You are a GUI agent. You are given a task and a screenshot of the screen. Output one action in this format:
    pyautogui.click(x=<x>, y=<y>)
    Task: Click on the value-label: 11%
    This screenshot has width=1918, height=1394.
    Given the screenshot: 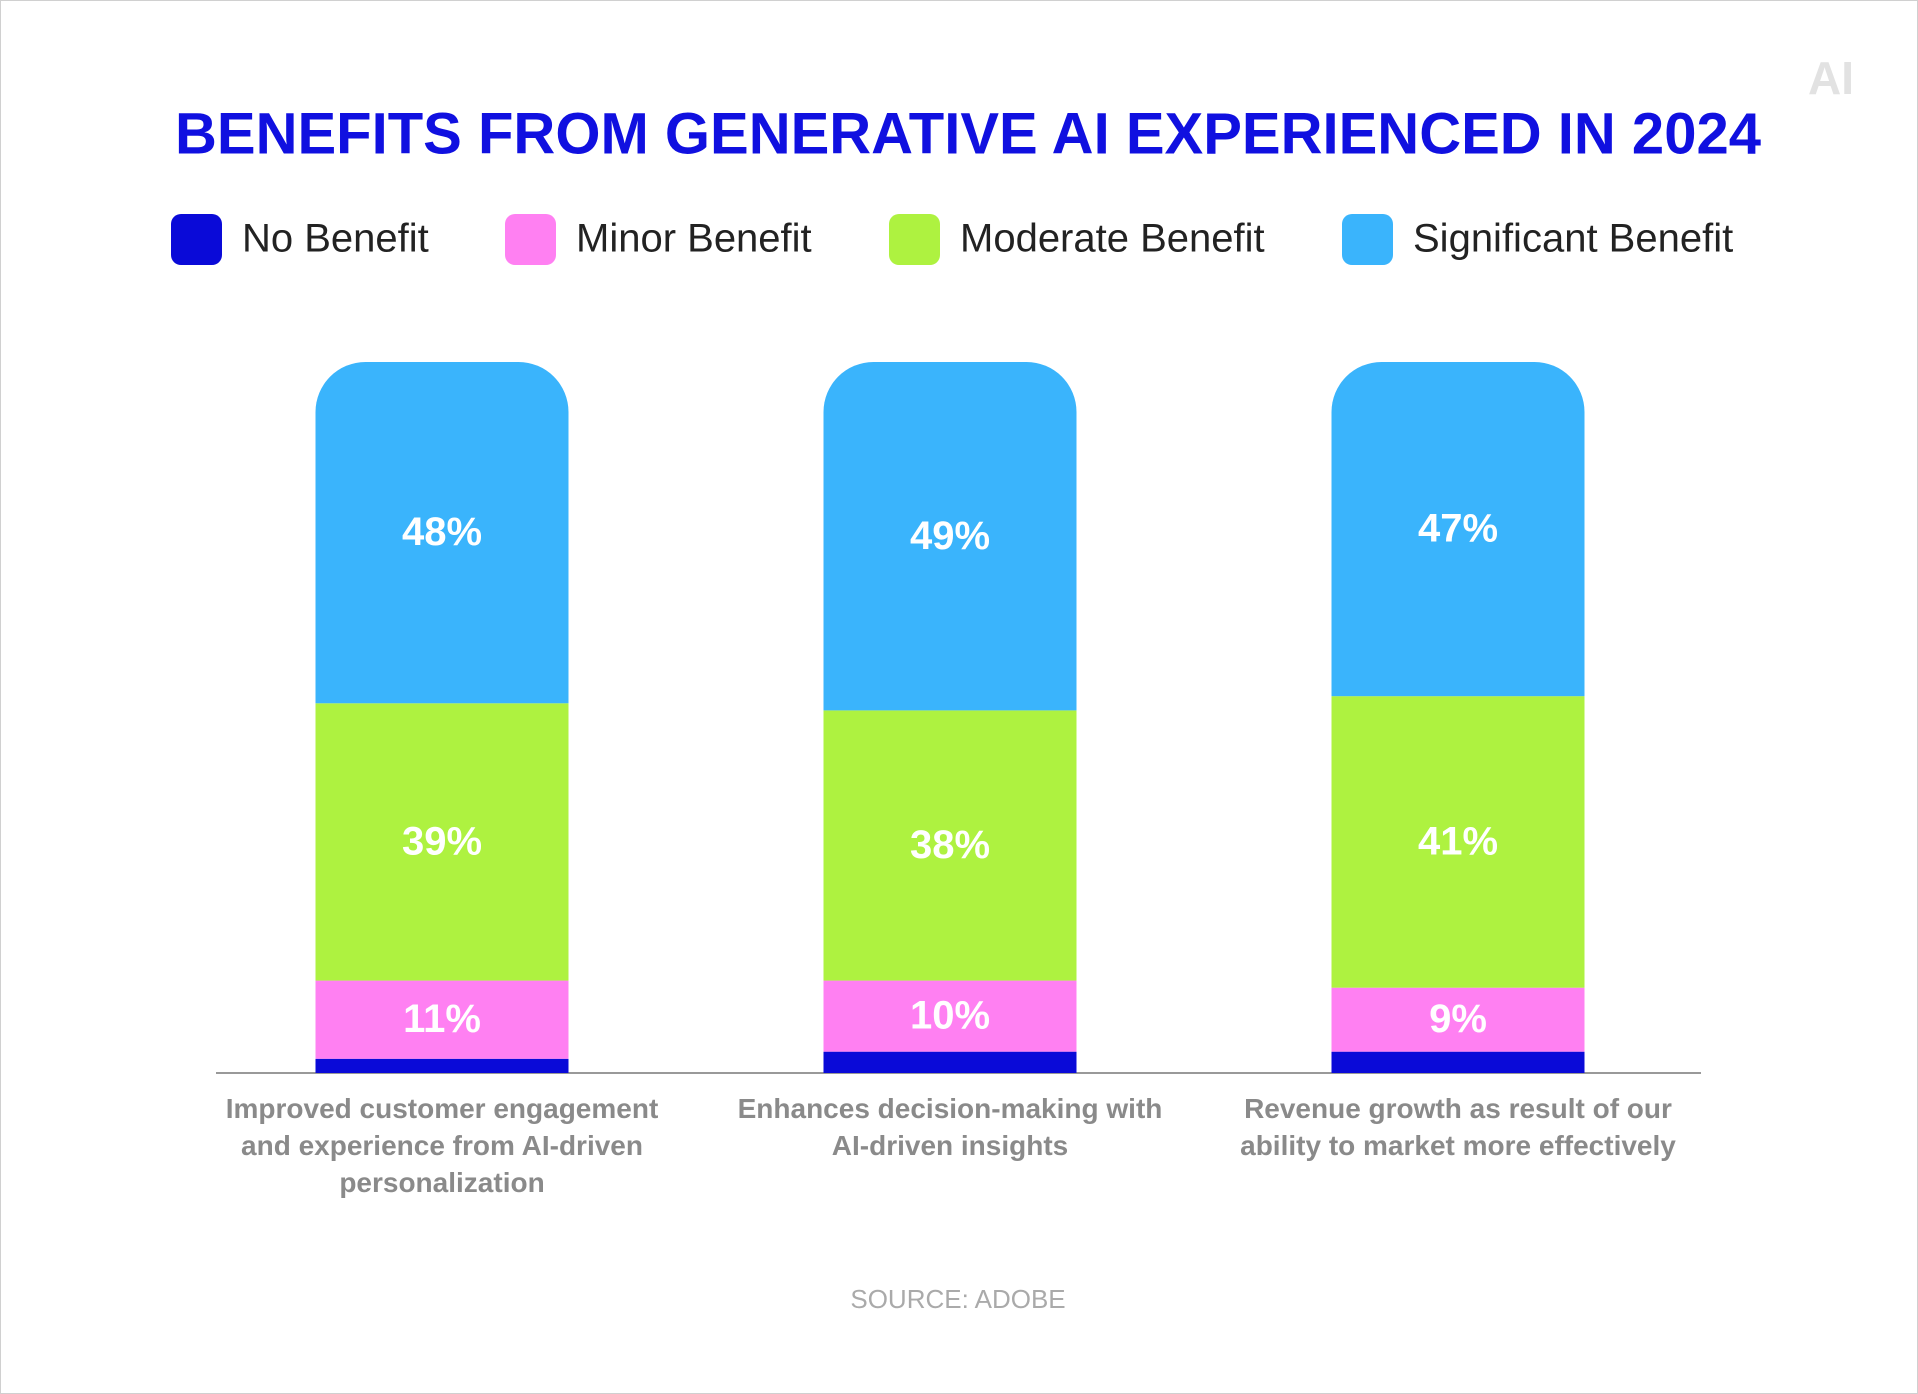 What is the action you would take?
    pyautogui.click(x=442, y=1019)
    